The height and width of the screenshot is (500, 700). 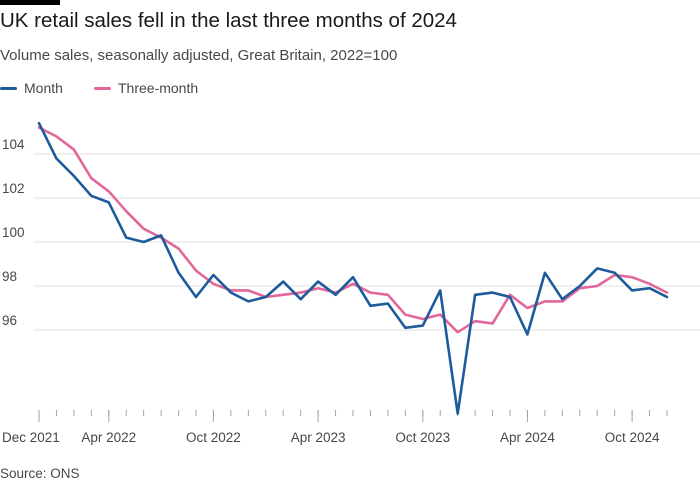 What do you see at coordinates (9, 276) in the screenshot?
I see `y-tick-label-98: 98` at bounding box center [9, 276].